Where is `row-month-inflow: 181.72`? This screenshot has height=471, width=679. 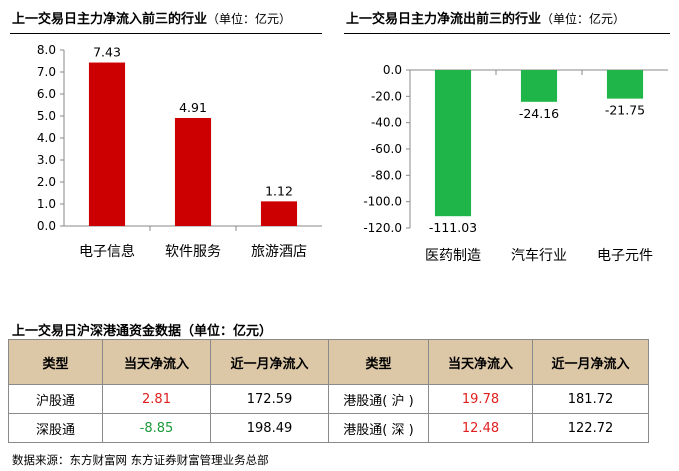 row-month-inflow: 181.72 is located at coordinates (590, 399).